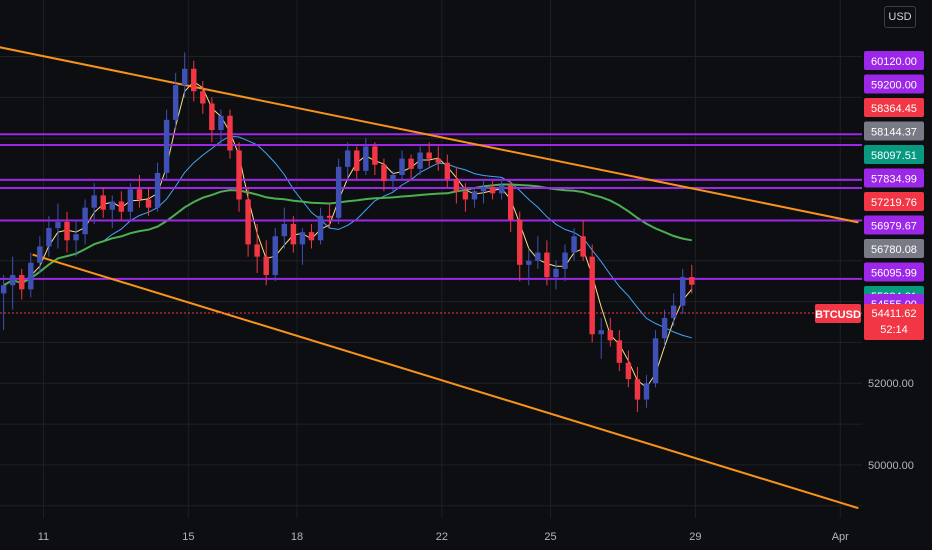  I want to click on x-tick-label: 11, so click(43, 537).